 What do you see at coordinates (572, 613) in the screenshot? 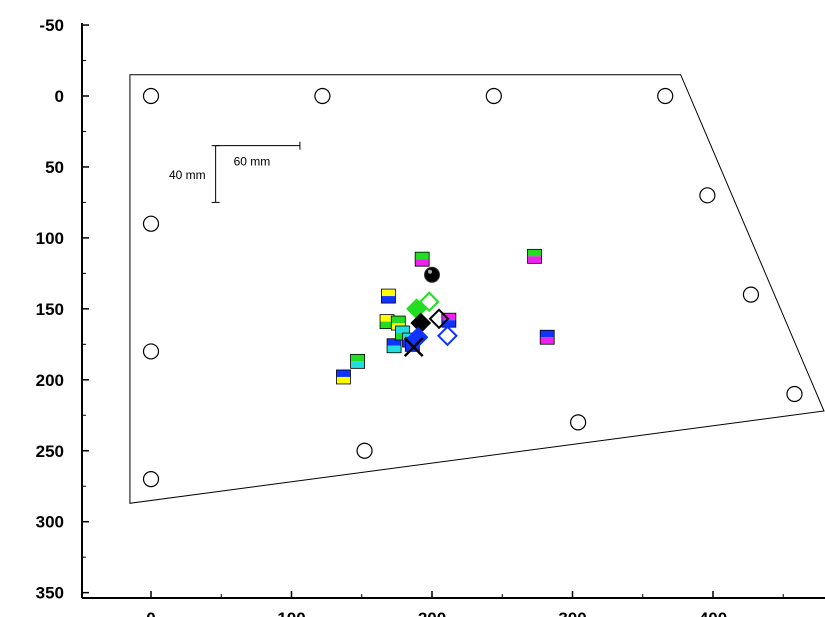
I see `x-tick-label: 300` at bounding box center [572, 613].